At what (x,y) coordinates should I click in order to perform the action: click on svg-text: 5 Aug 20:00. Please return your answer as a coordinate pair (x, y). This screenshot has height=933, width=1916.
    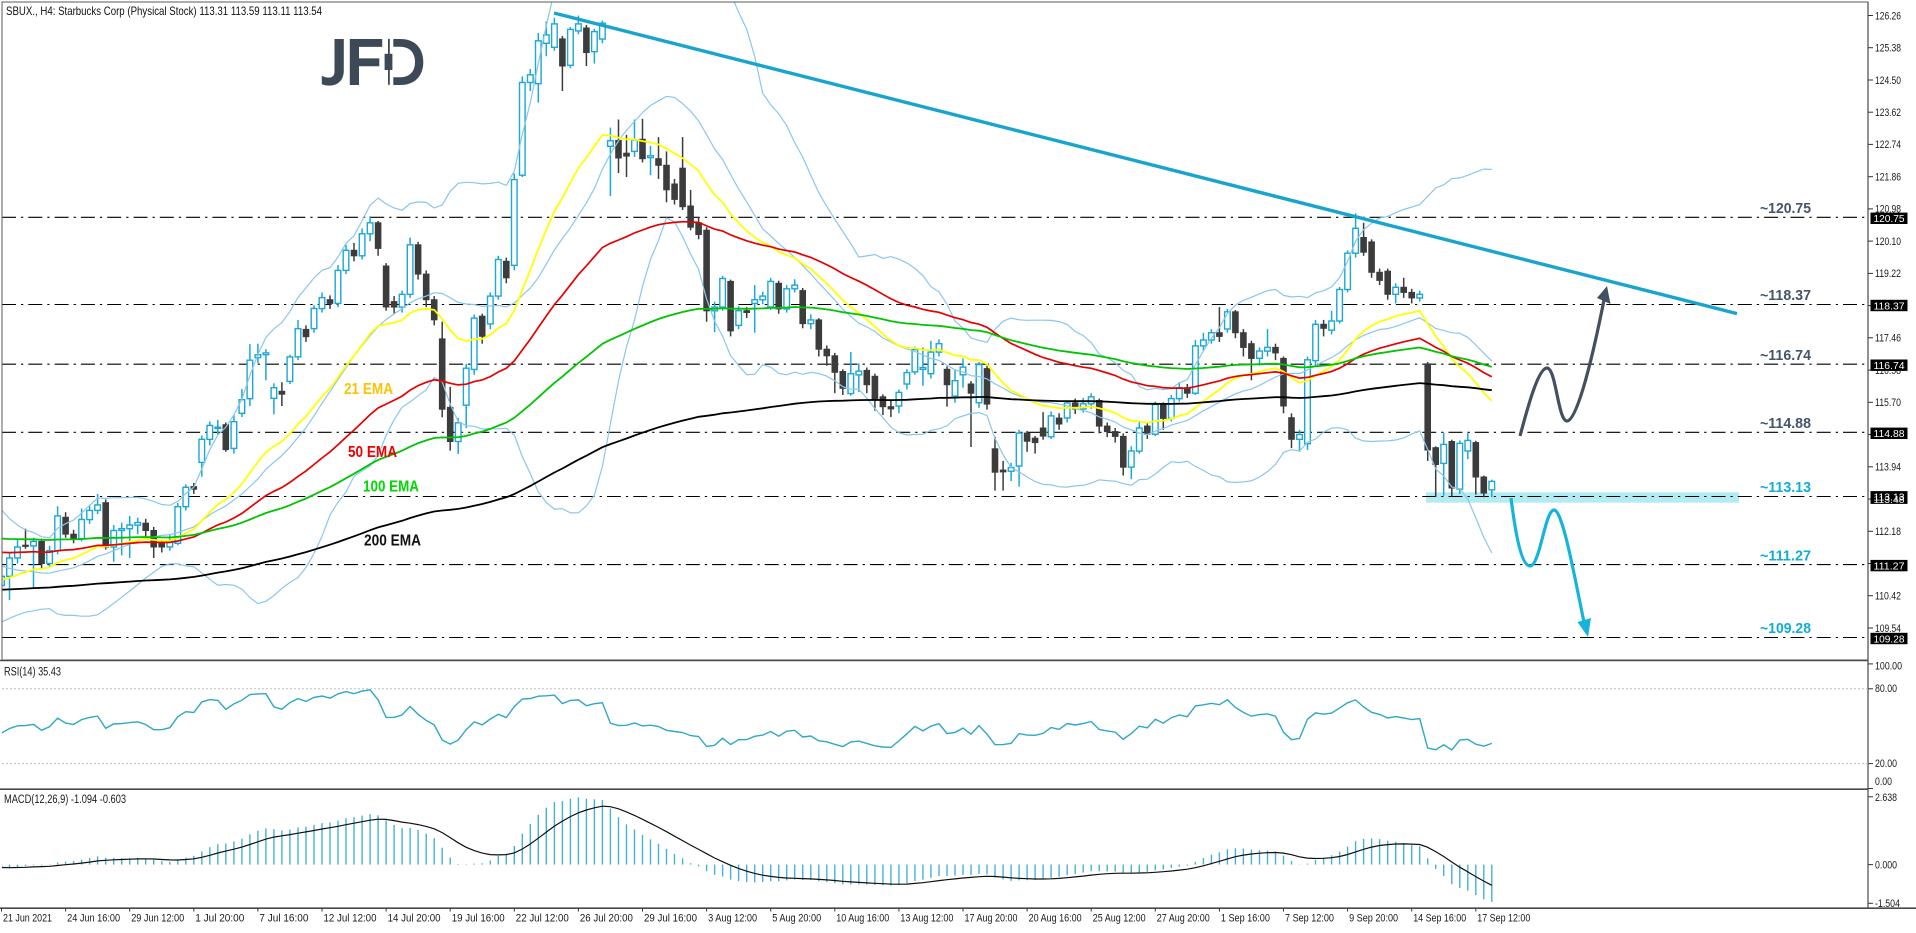
    Looking at the image, I should click on (796, 919).